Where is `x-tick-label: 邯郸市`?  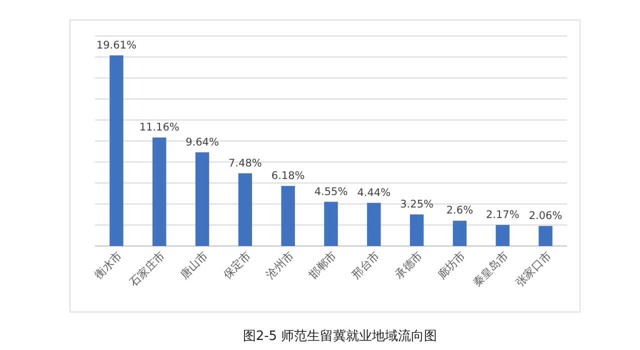 x-tick-label: 邯郸市 is located at coordinates (323, 265).